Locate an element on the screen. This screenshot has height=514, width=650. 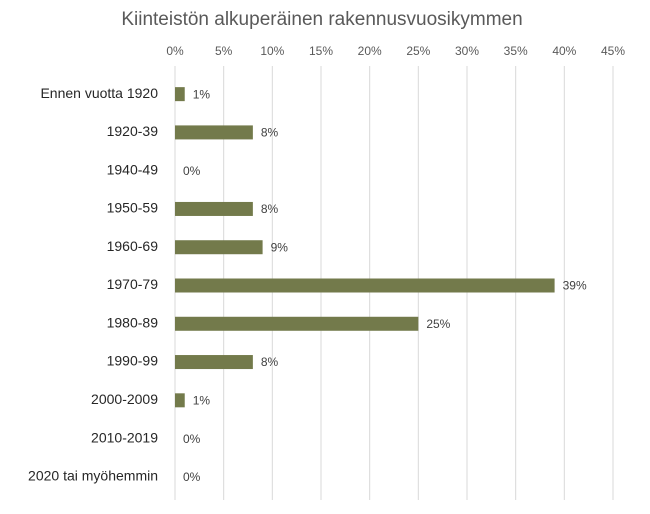
value-label: 39% is located at coordinates (575, 286).